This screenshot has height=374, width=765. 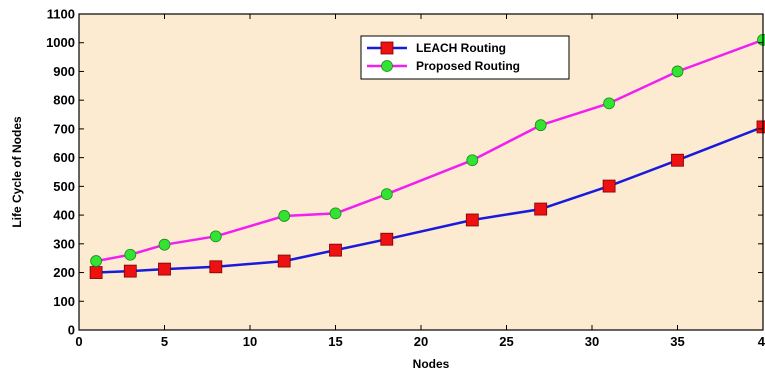 I want to click on legend-box, so click(x=465, y=57).